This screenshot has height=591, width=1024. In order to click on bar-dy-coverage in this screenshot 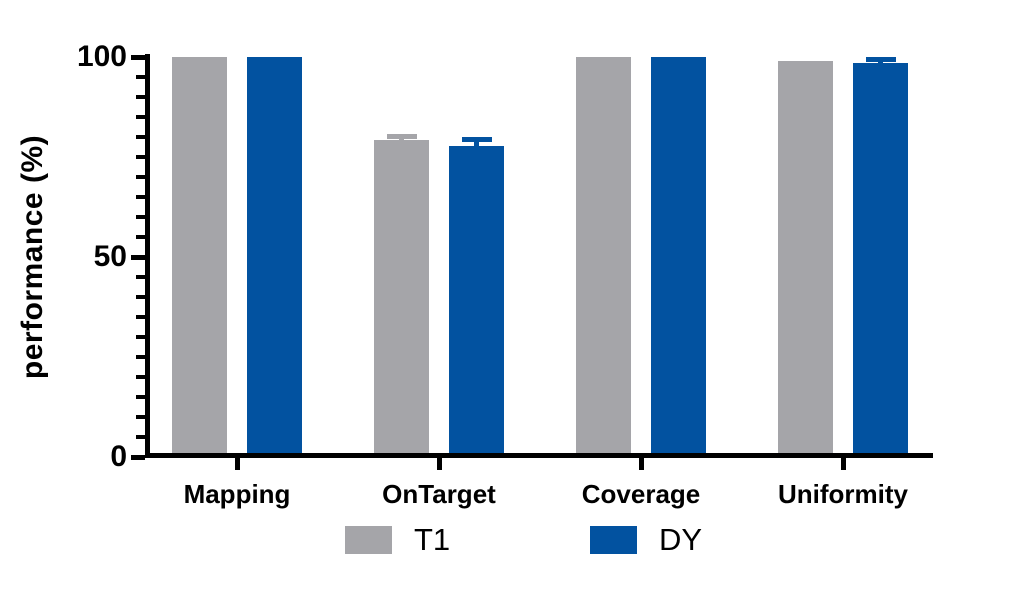, I will do `click(678, 257)`.